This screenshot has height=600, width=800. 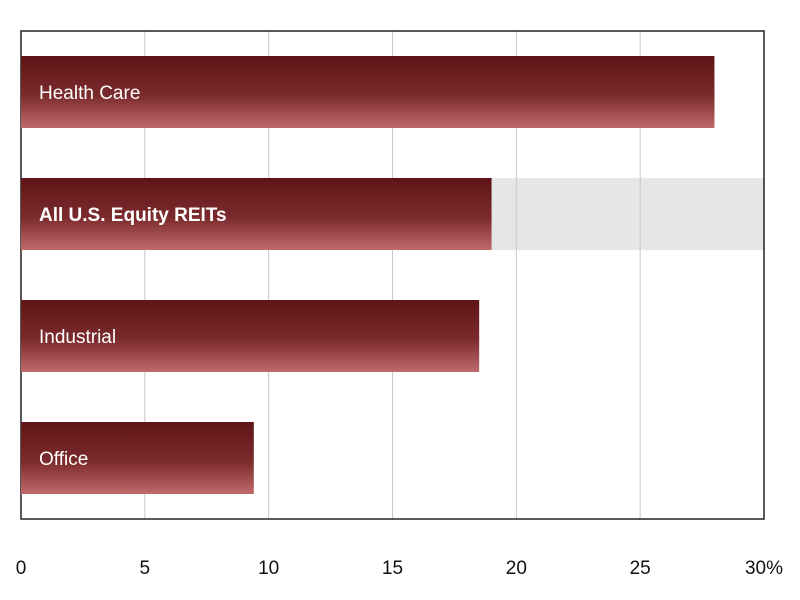 What do you see at coordinates (89, 93) in the screenshot?
I see `bar-label: Health Care` at bounding box center [89, 93].